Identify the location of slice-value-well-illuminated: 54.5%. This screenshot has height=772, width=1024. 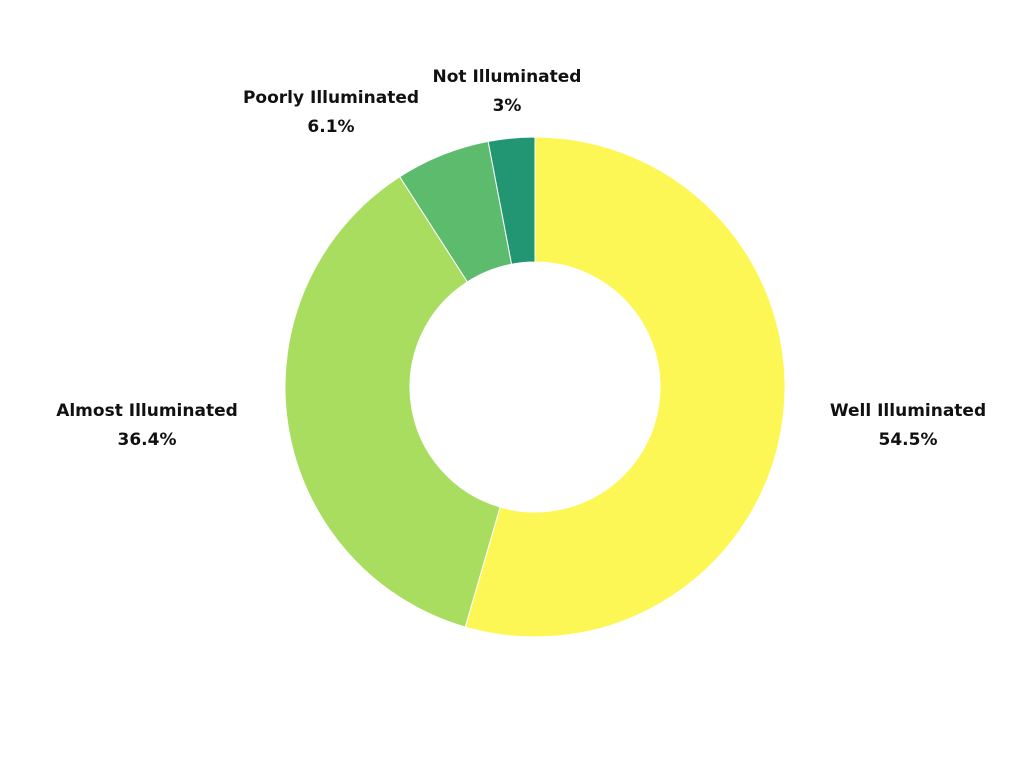
(908, 440).